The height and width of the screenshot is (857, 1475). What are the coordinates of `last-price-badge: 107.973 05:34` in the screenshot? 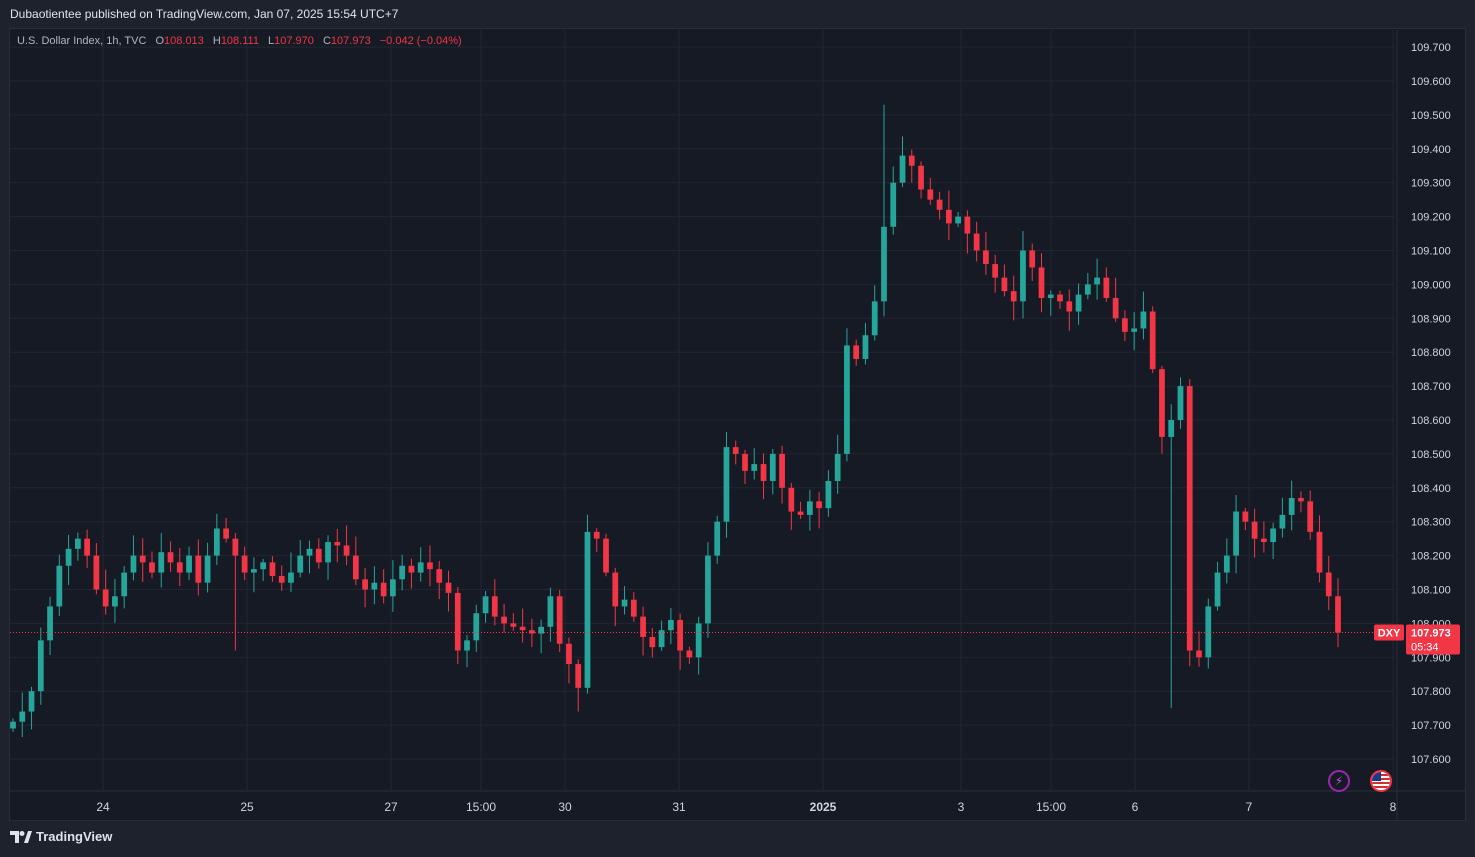 It's located at (1433, 639).